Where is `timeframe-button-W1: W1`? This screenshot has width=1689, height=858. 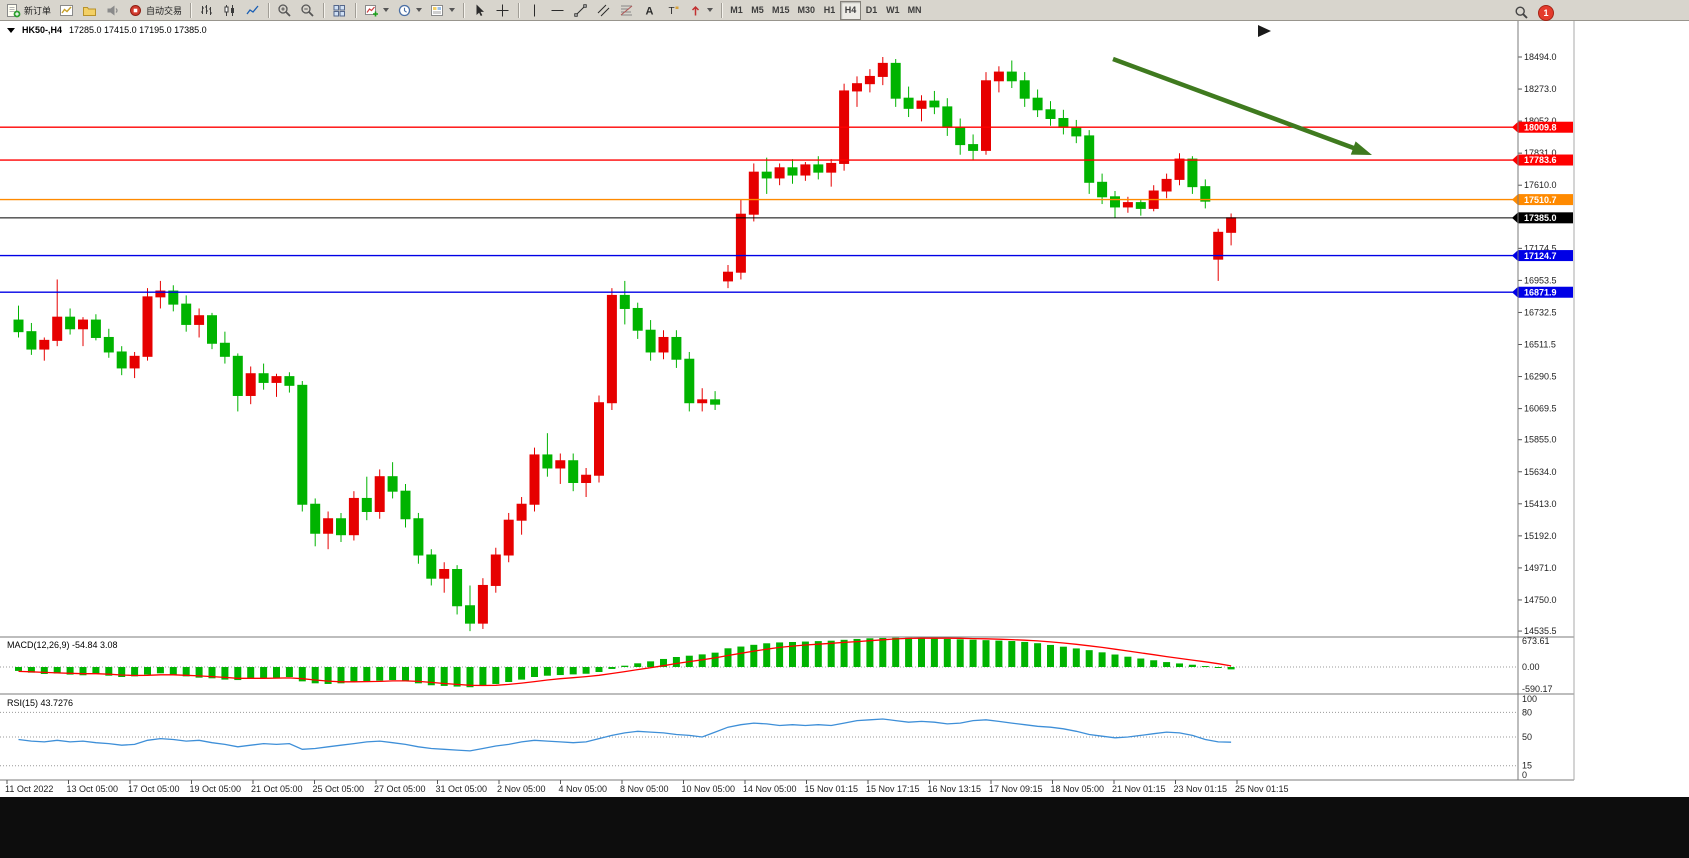
timeframe-button-W1: W1 is located at coordinates (893, 10).